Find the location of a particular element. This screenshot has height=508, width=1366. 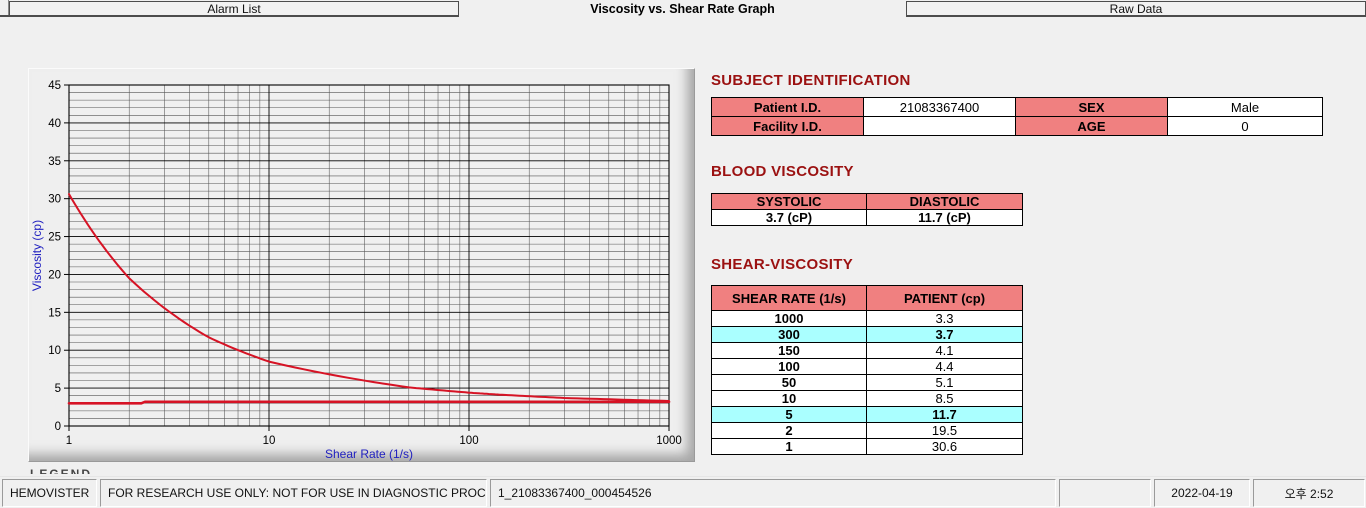

window-edge is located at coordinates (8, 8).